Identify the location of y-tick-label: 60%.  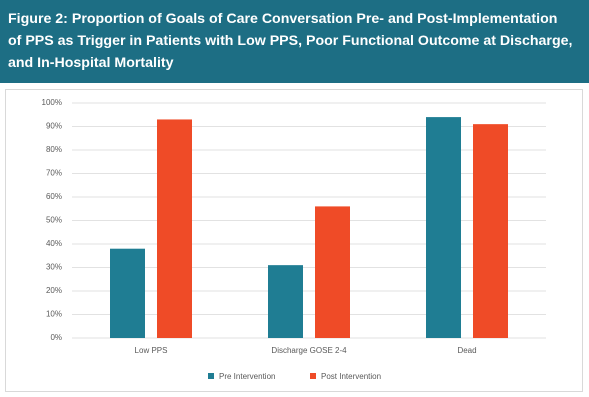
(54, 196).